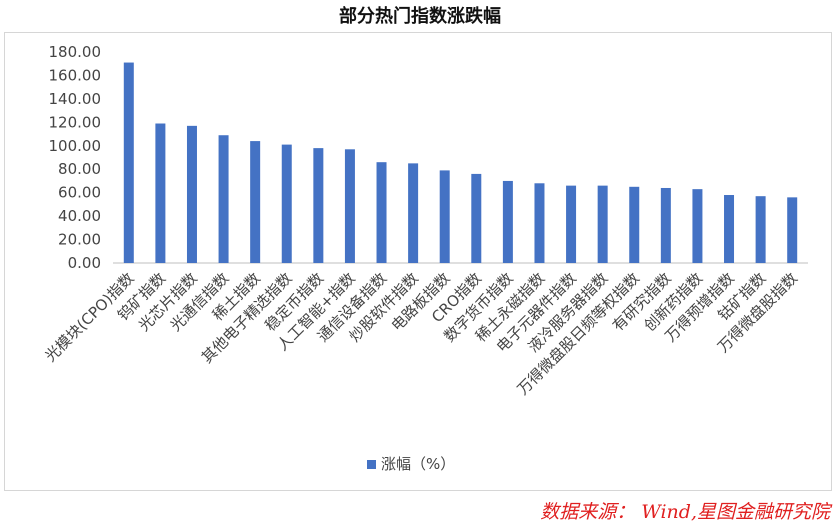 Image resolution: width=840 pixels, height=532 pixels. Describe the element at coordinates (420, 16) in the screenshot. I see `chart-title: 部分热门指数涨跌幅` at that location.